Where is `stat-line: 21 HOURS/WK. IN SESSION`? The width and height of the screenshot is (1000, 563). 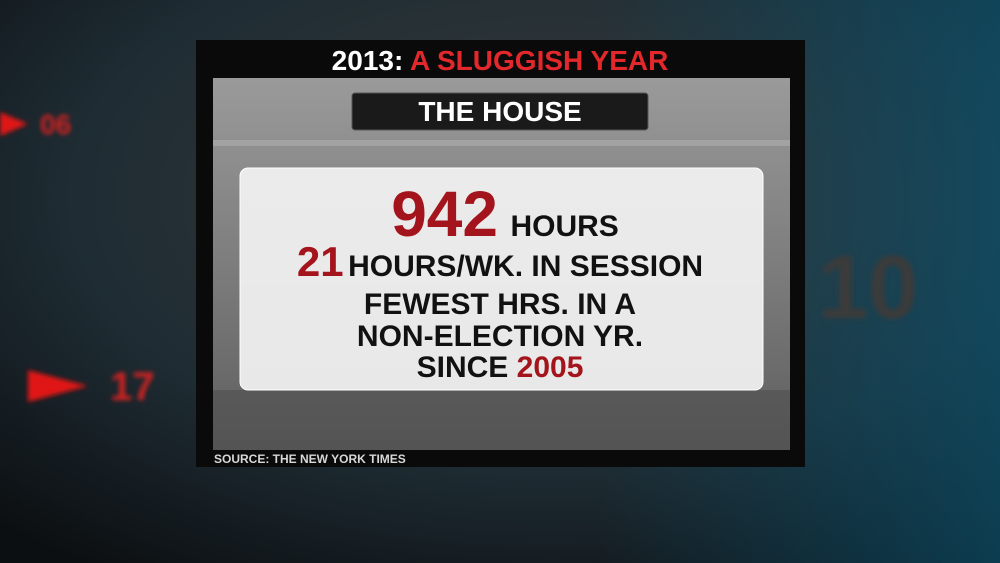 stat-line: 21 HOURS/WK. IN SESSION is located at coordinates (500, 261).